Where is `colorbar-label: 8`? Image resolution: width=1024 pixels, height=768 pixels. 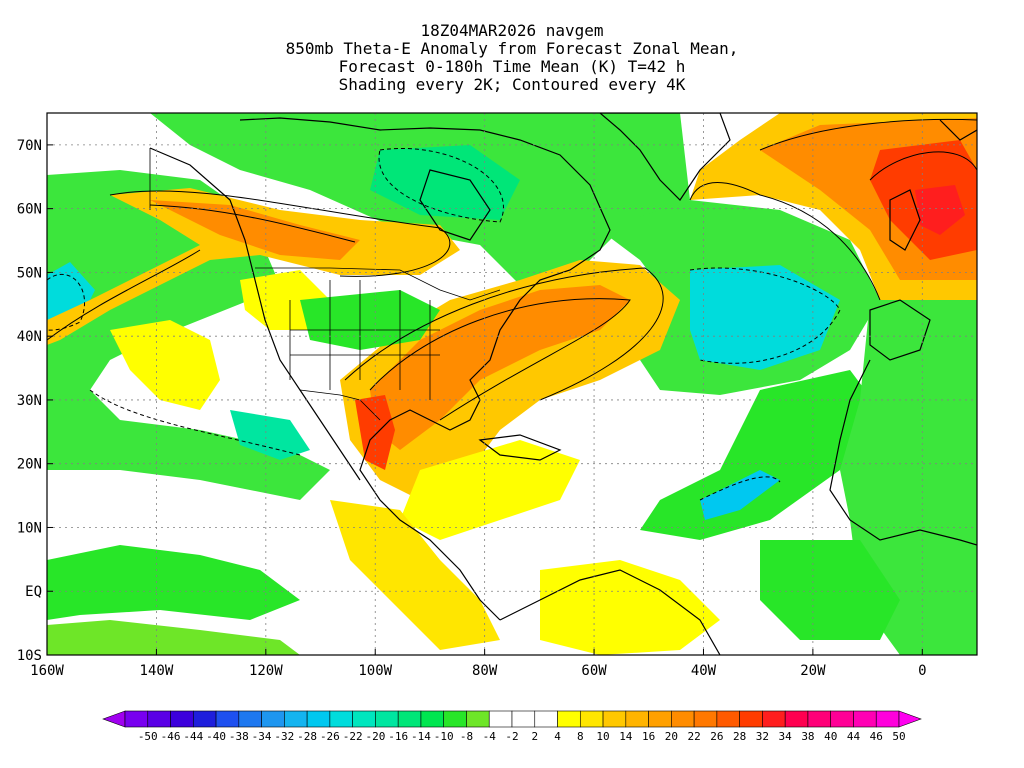 colorbar-label: 8 is located at coordinates (580, 736).